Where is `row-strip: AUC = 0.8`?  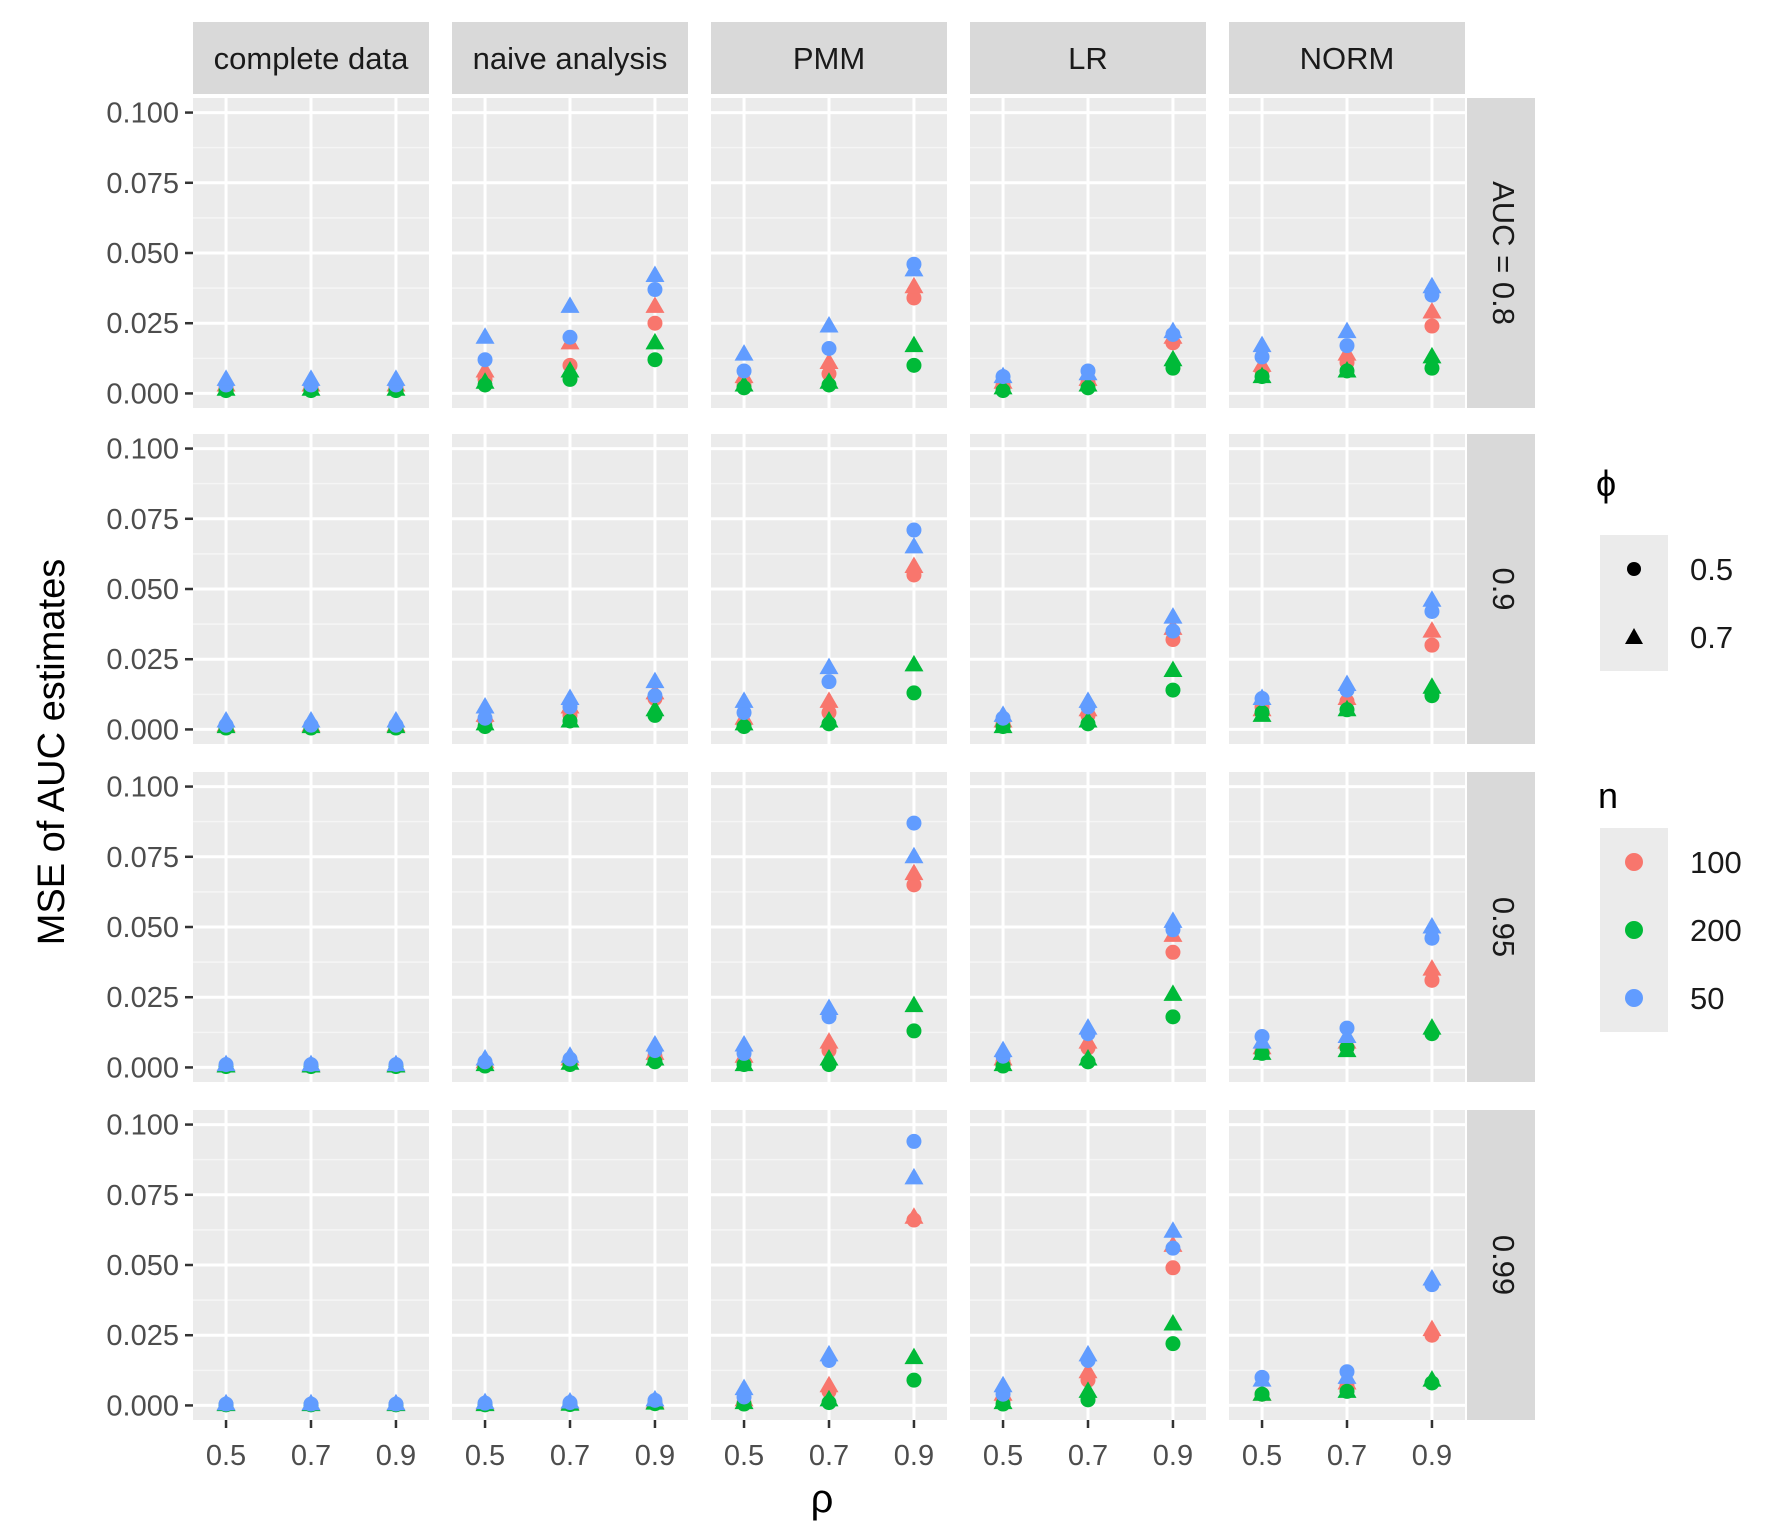 row-strip: AUC = 0.8 is located at coordinates (1501, 253).